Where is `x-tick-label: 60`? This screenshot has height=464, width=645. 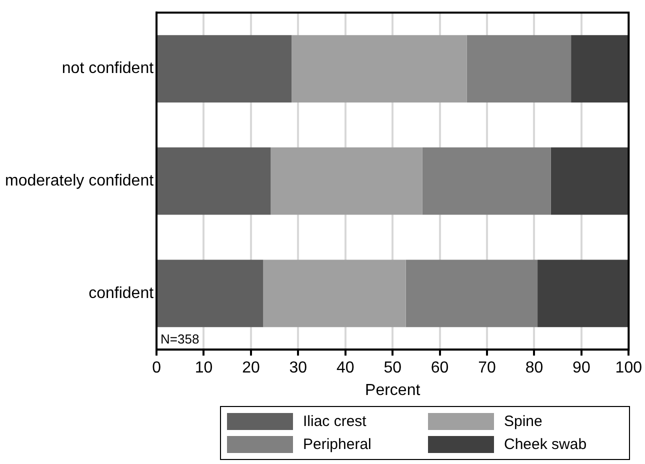 x-tick-label: 60 is located at coordinates (439, 368).